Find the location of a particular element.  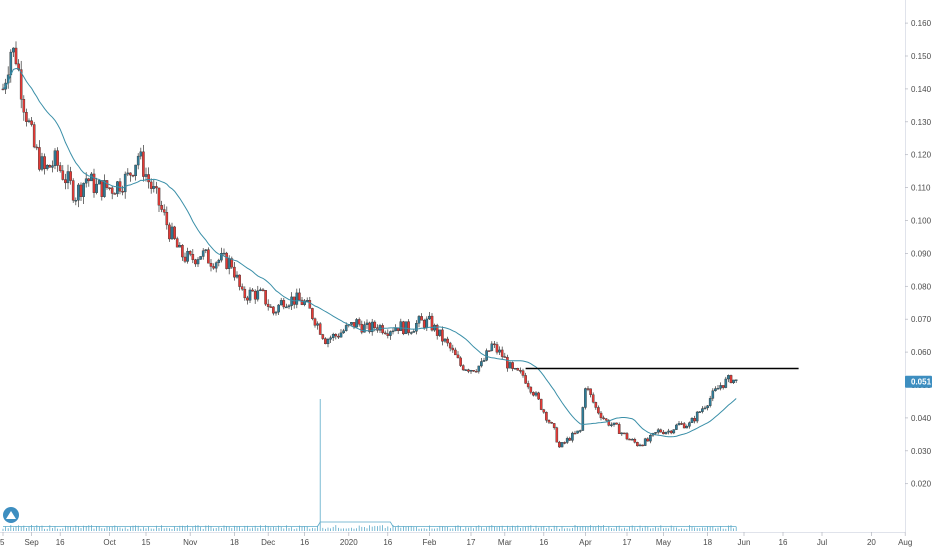

price-tick-label: 0.120 is located at coordinates (921, 155).